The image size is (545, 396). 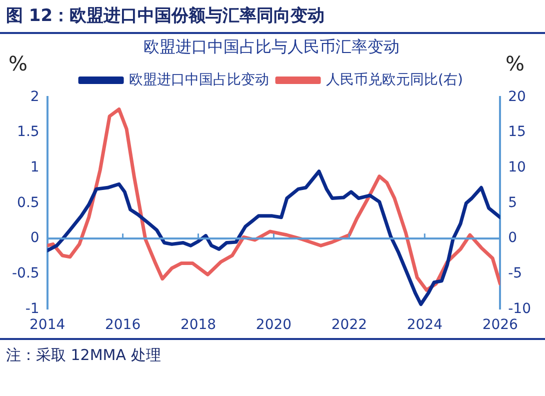 I want to click on y2-tick-label: -10, so click(x=520, y=308).